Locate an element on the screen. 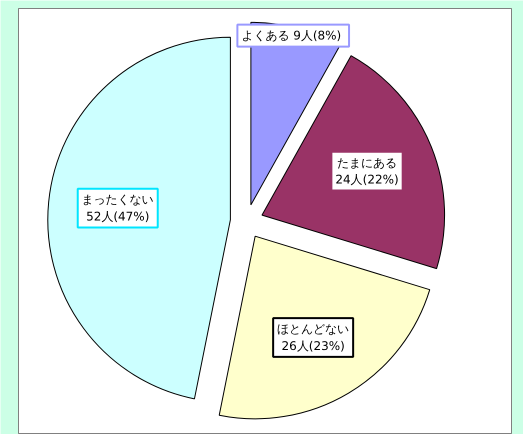  slice-label: よくある 9人(8%) is located at coordinates (291, 35).